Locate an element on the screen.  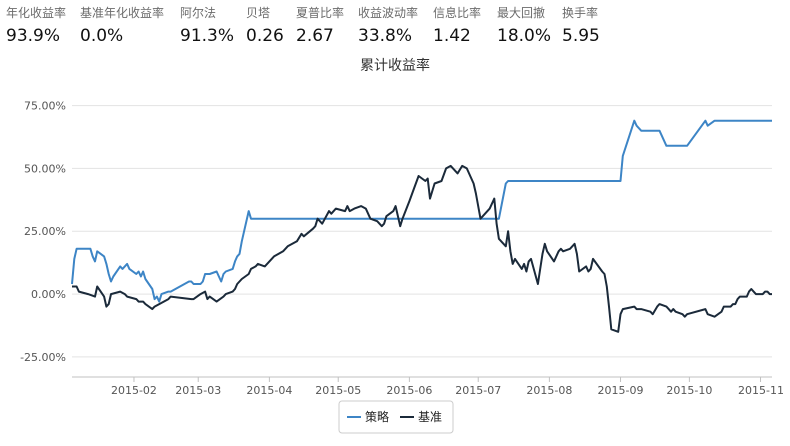
metric-info-ratio: 信息比率 1.42 is located at coordinates (457, 27).